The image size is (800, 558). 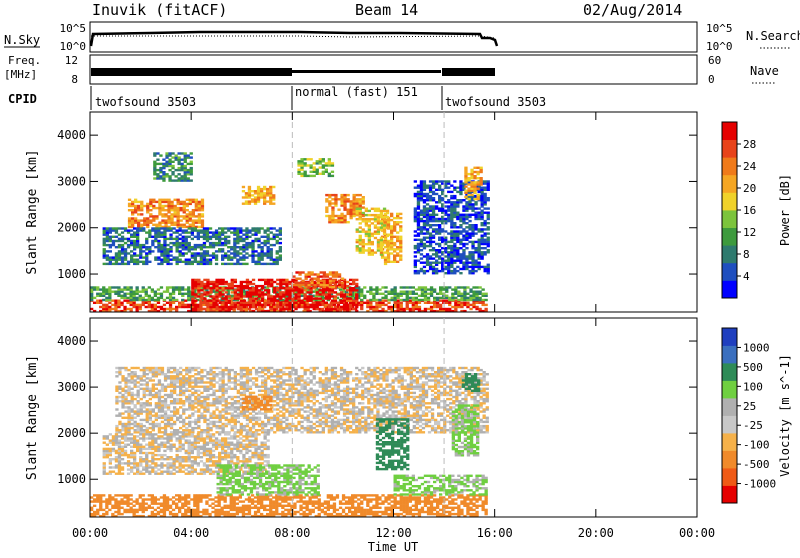 What do you see at coordinates (24, 60) in the screenshot?
I see `freq-label: Freq.` at bounding box center [24, 60].